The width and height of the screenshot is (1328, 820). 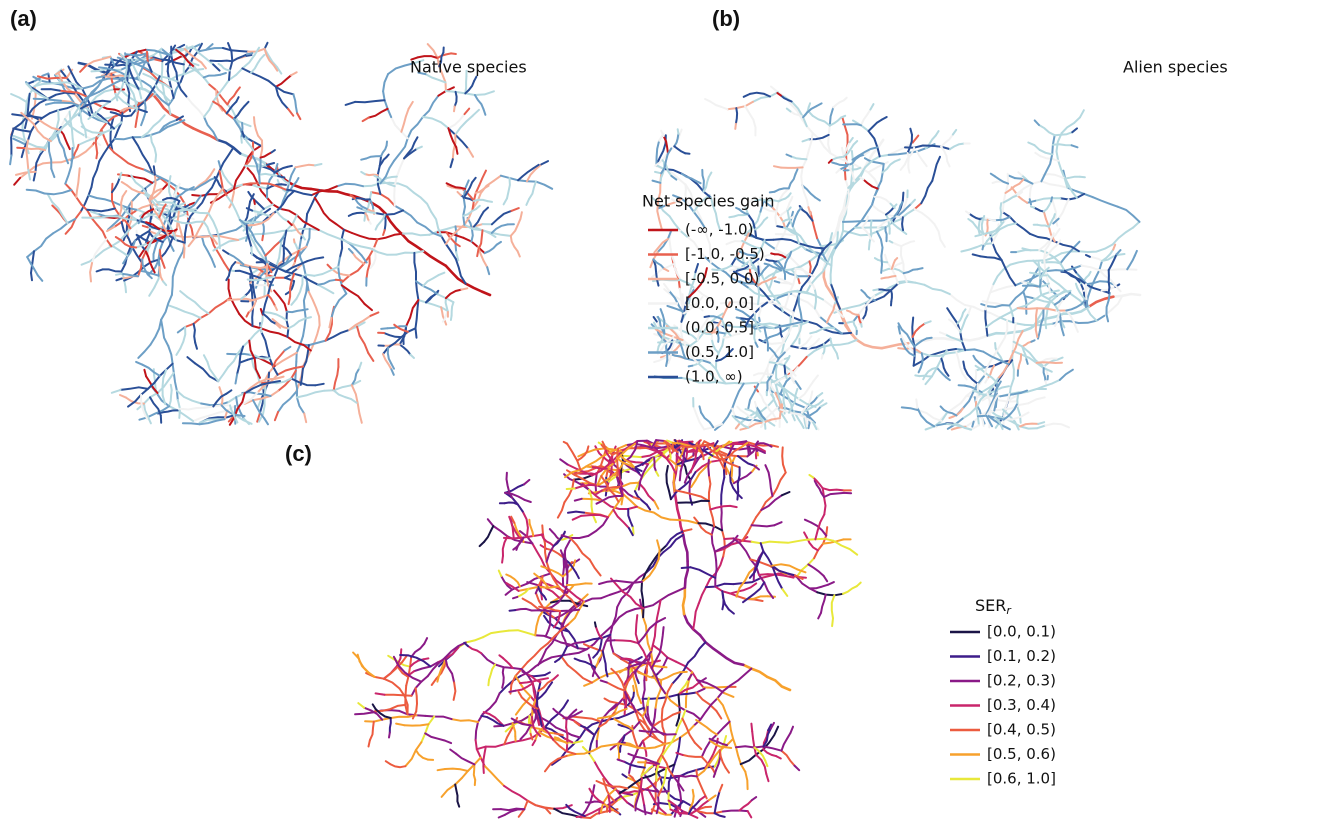 What do you see at coordinates (708, 201) in the screenshot?
I see `legend-title: Net species gain` at bounding box center [708, 201].